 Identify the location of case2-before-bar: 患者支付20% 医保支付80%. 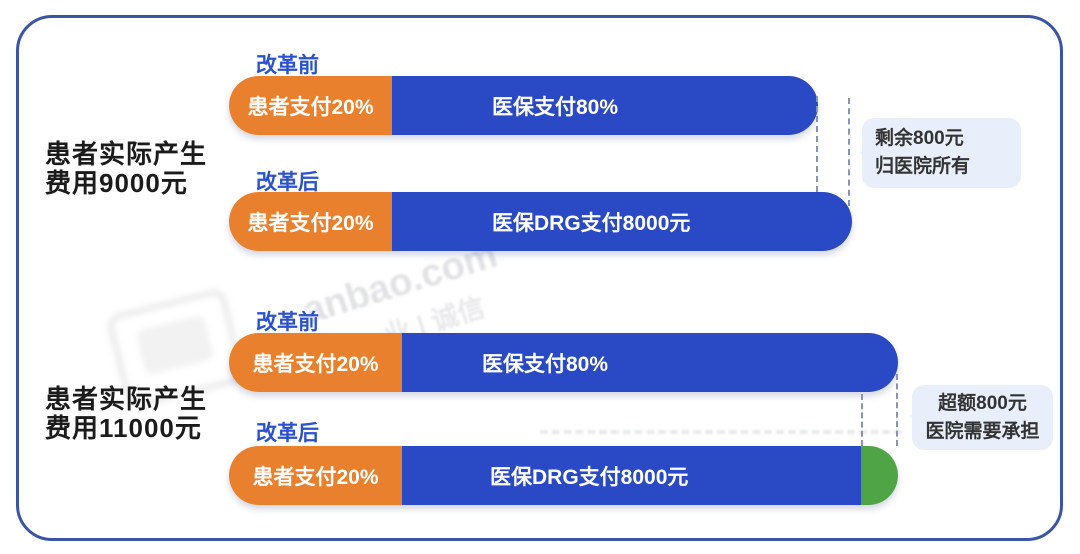
(563, 362).